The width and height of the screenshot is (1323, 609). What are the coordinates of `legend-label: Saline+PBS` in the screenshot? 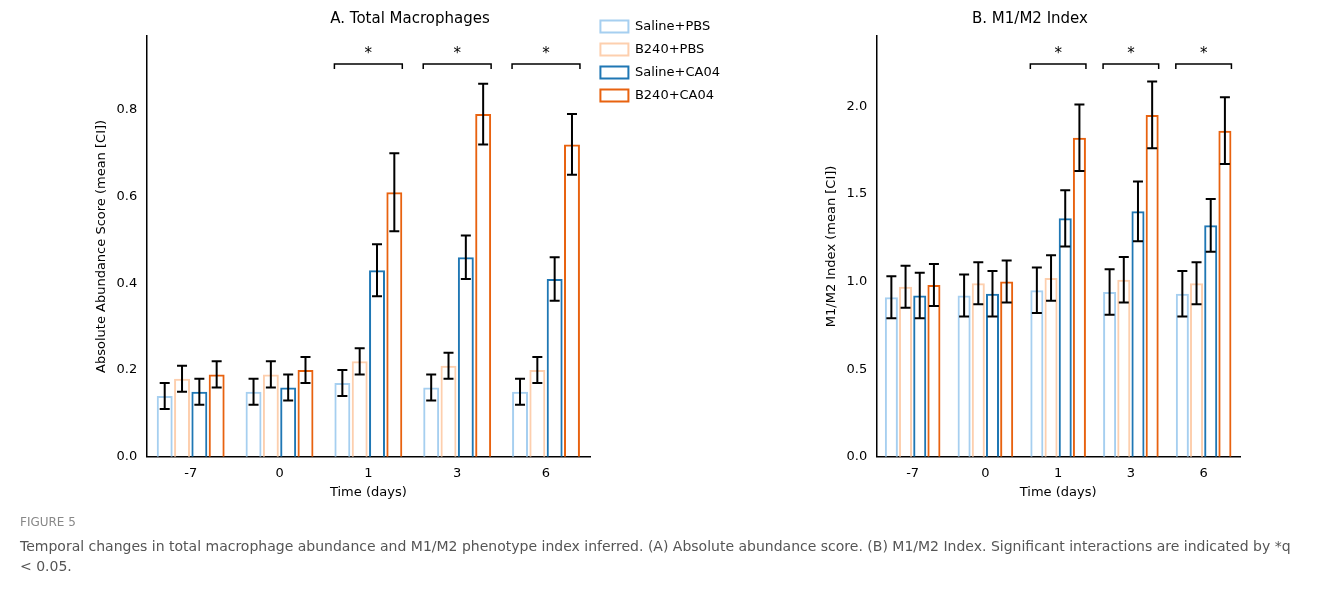 It's located at (672, 25).